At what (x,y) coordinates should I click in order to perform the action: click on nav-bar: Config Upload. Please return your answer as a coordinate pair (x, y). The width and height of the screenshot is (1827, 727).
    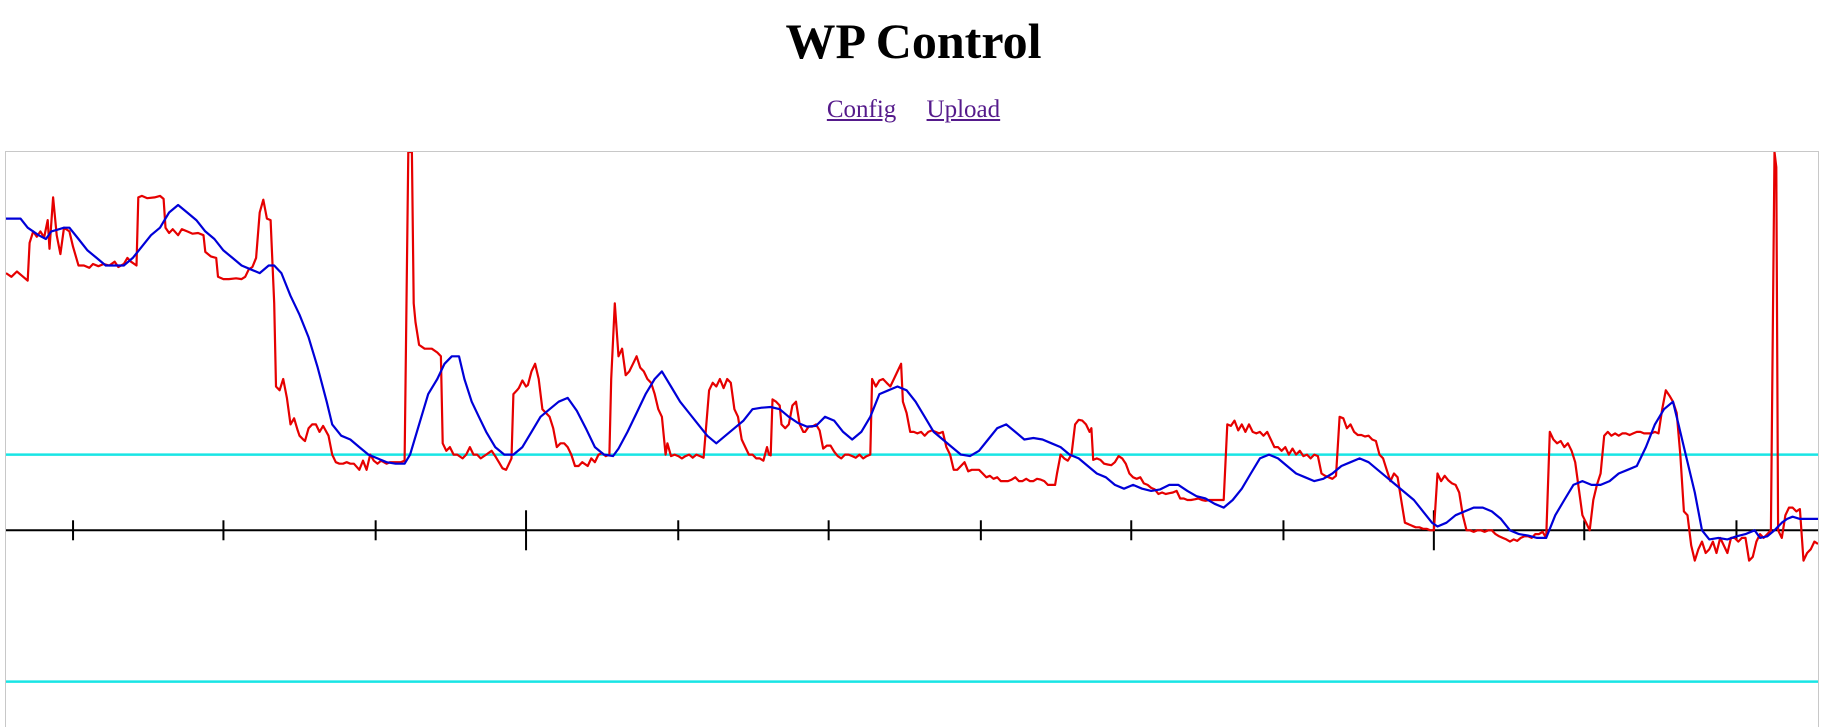
    Looking at the image, I should click on (913, 109).